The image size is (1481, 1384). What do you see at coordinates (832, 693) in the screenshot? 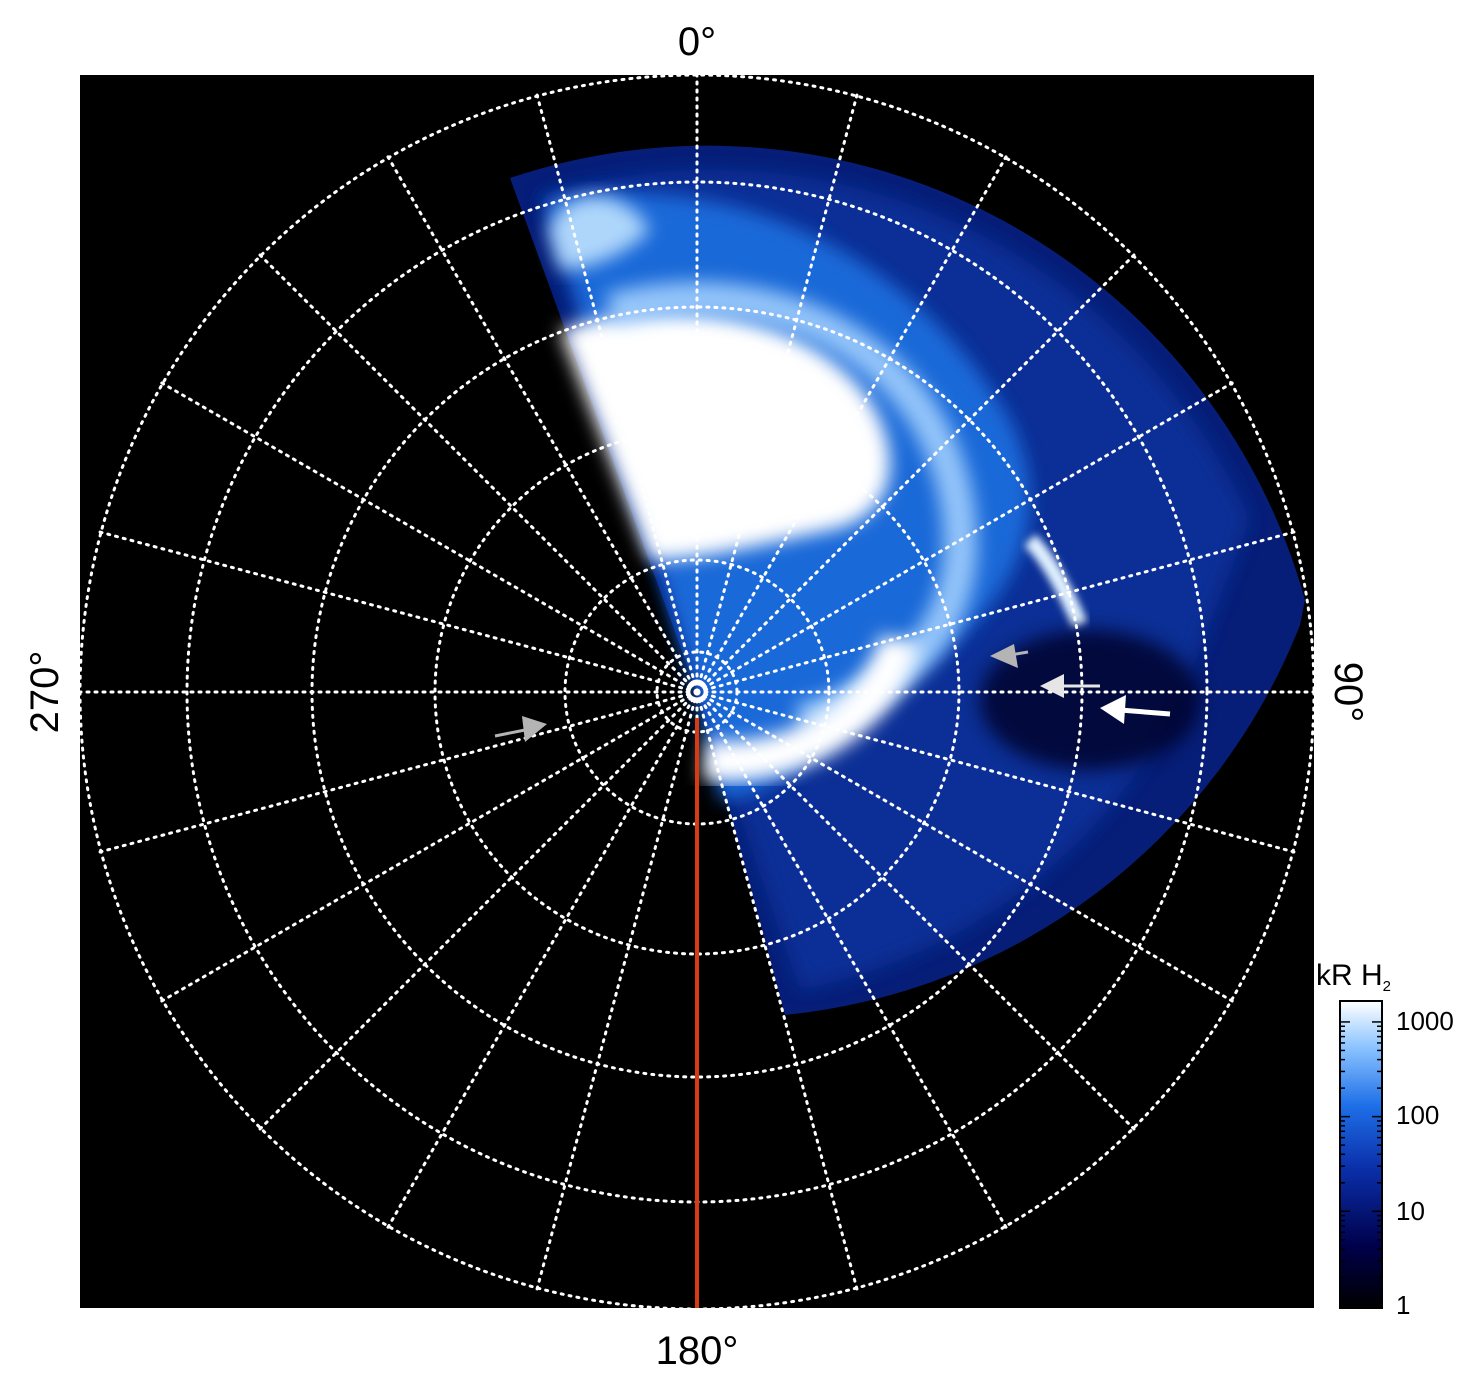
I see `arrows` at bounding box center [832, 693].